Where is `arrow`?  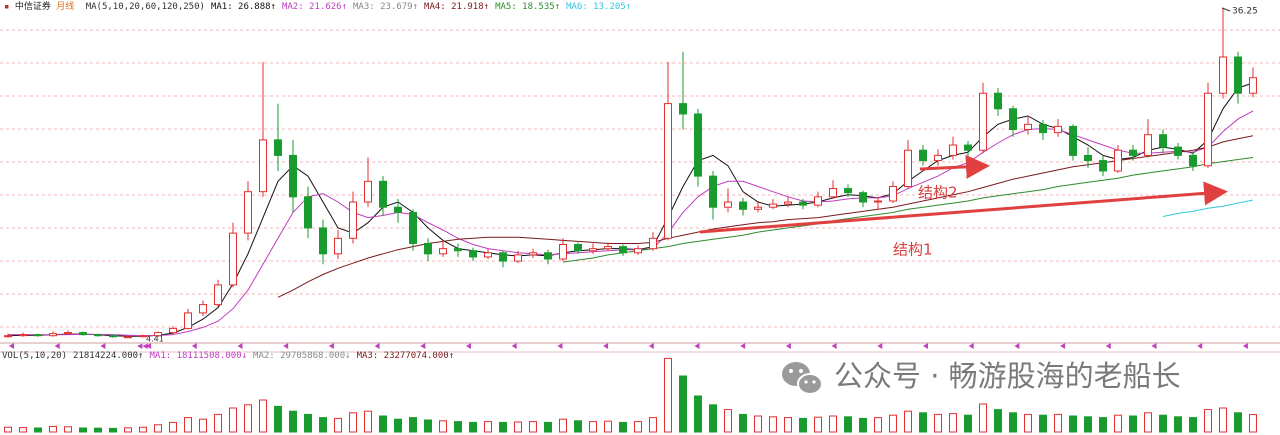
arrow is located at coordinates (954, 166).